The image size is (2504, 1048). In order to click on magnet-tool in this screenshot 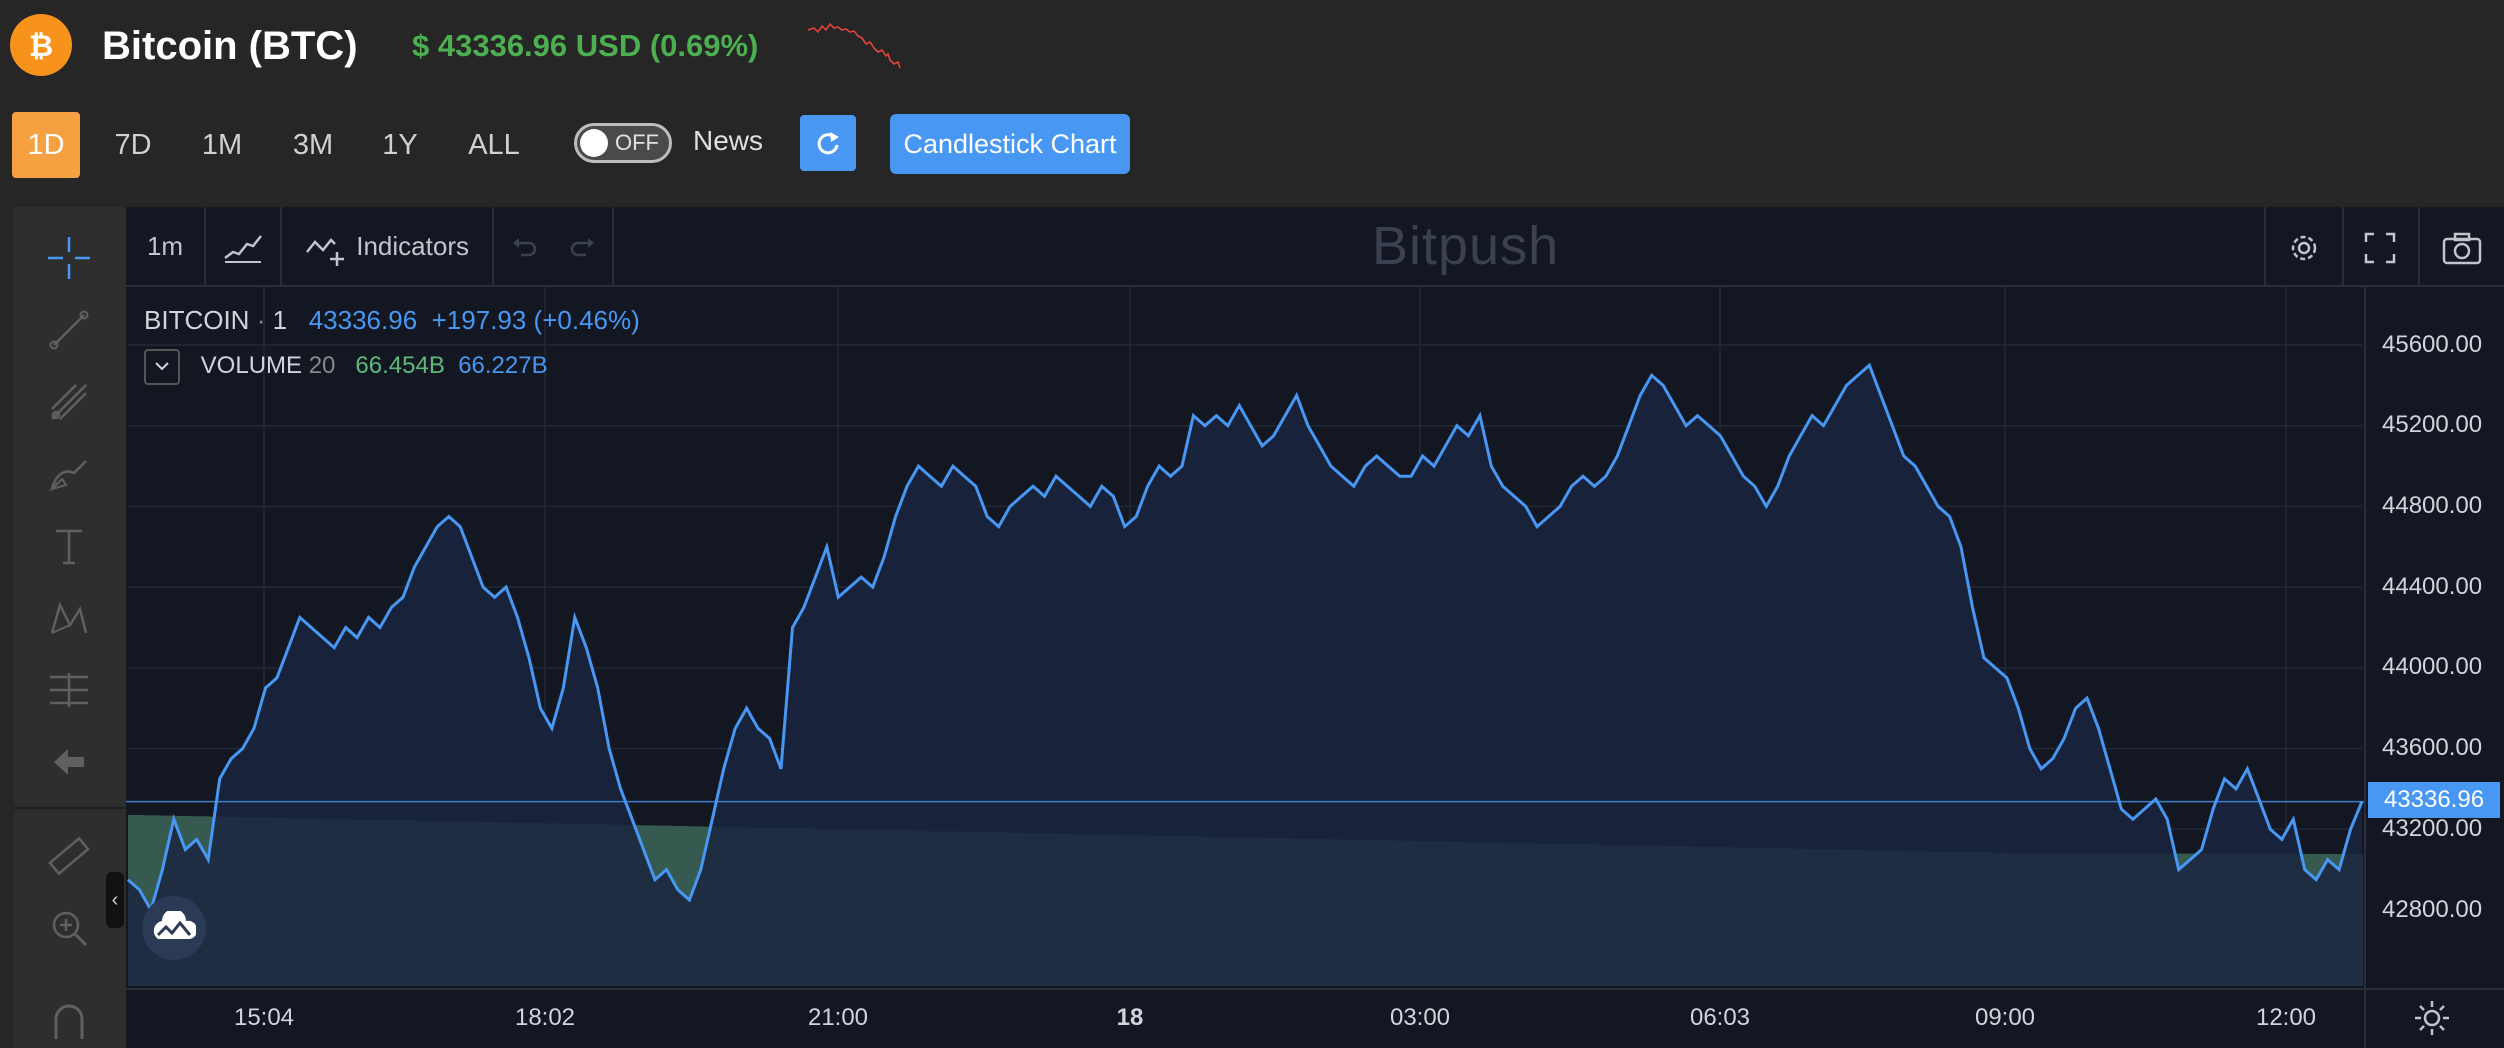, I will do `click(69, 1022)`.